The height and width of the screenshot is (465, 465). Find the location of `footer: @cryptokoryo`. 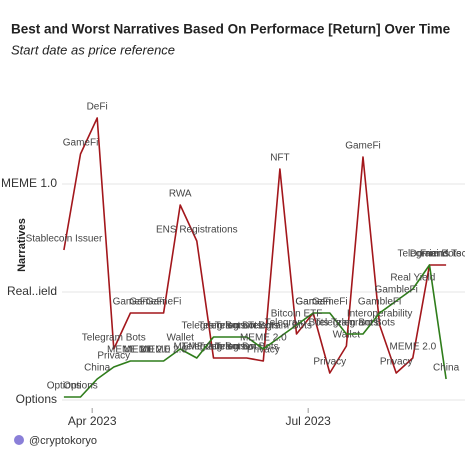

footer: @cryptokoryo is located at coordinates (63, 441).